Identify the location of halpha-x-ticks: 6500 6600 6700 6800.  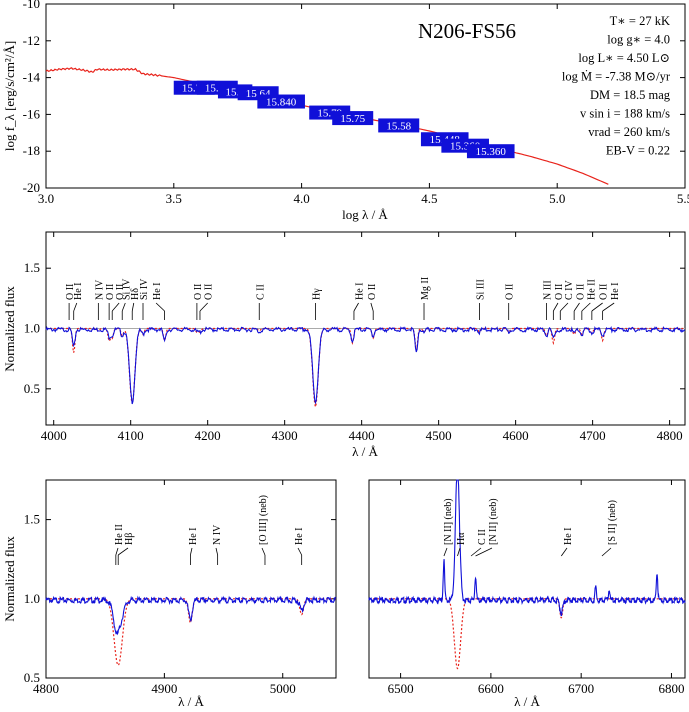
(536, 588).